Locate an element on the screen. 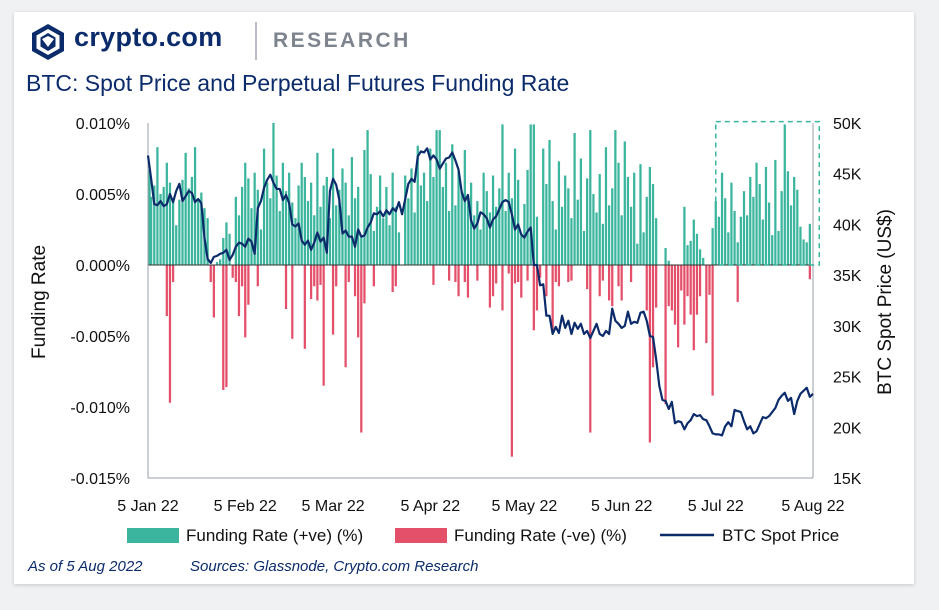  y-right-tick-label: 50K is located at coordinates (847, 124).